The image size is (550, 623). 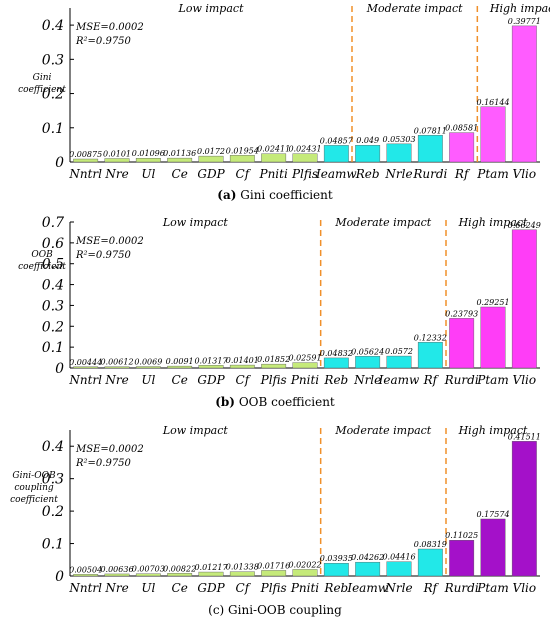 I want to click on value-label: 0.00822, so click(x=179, y=568).